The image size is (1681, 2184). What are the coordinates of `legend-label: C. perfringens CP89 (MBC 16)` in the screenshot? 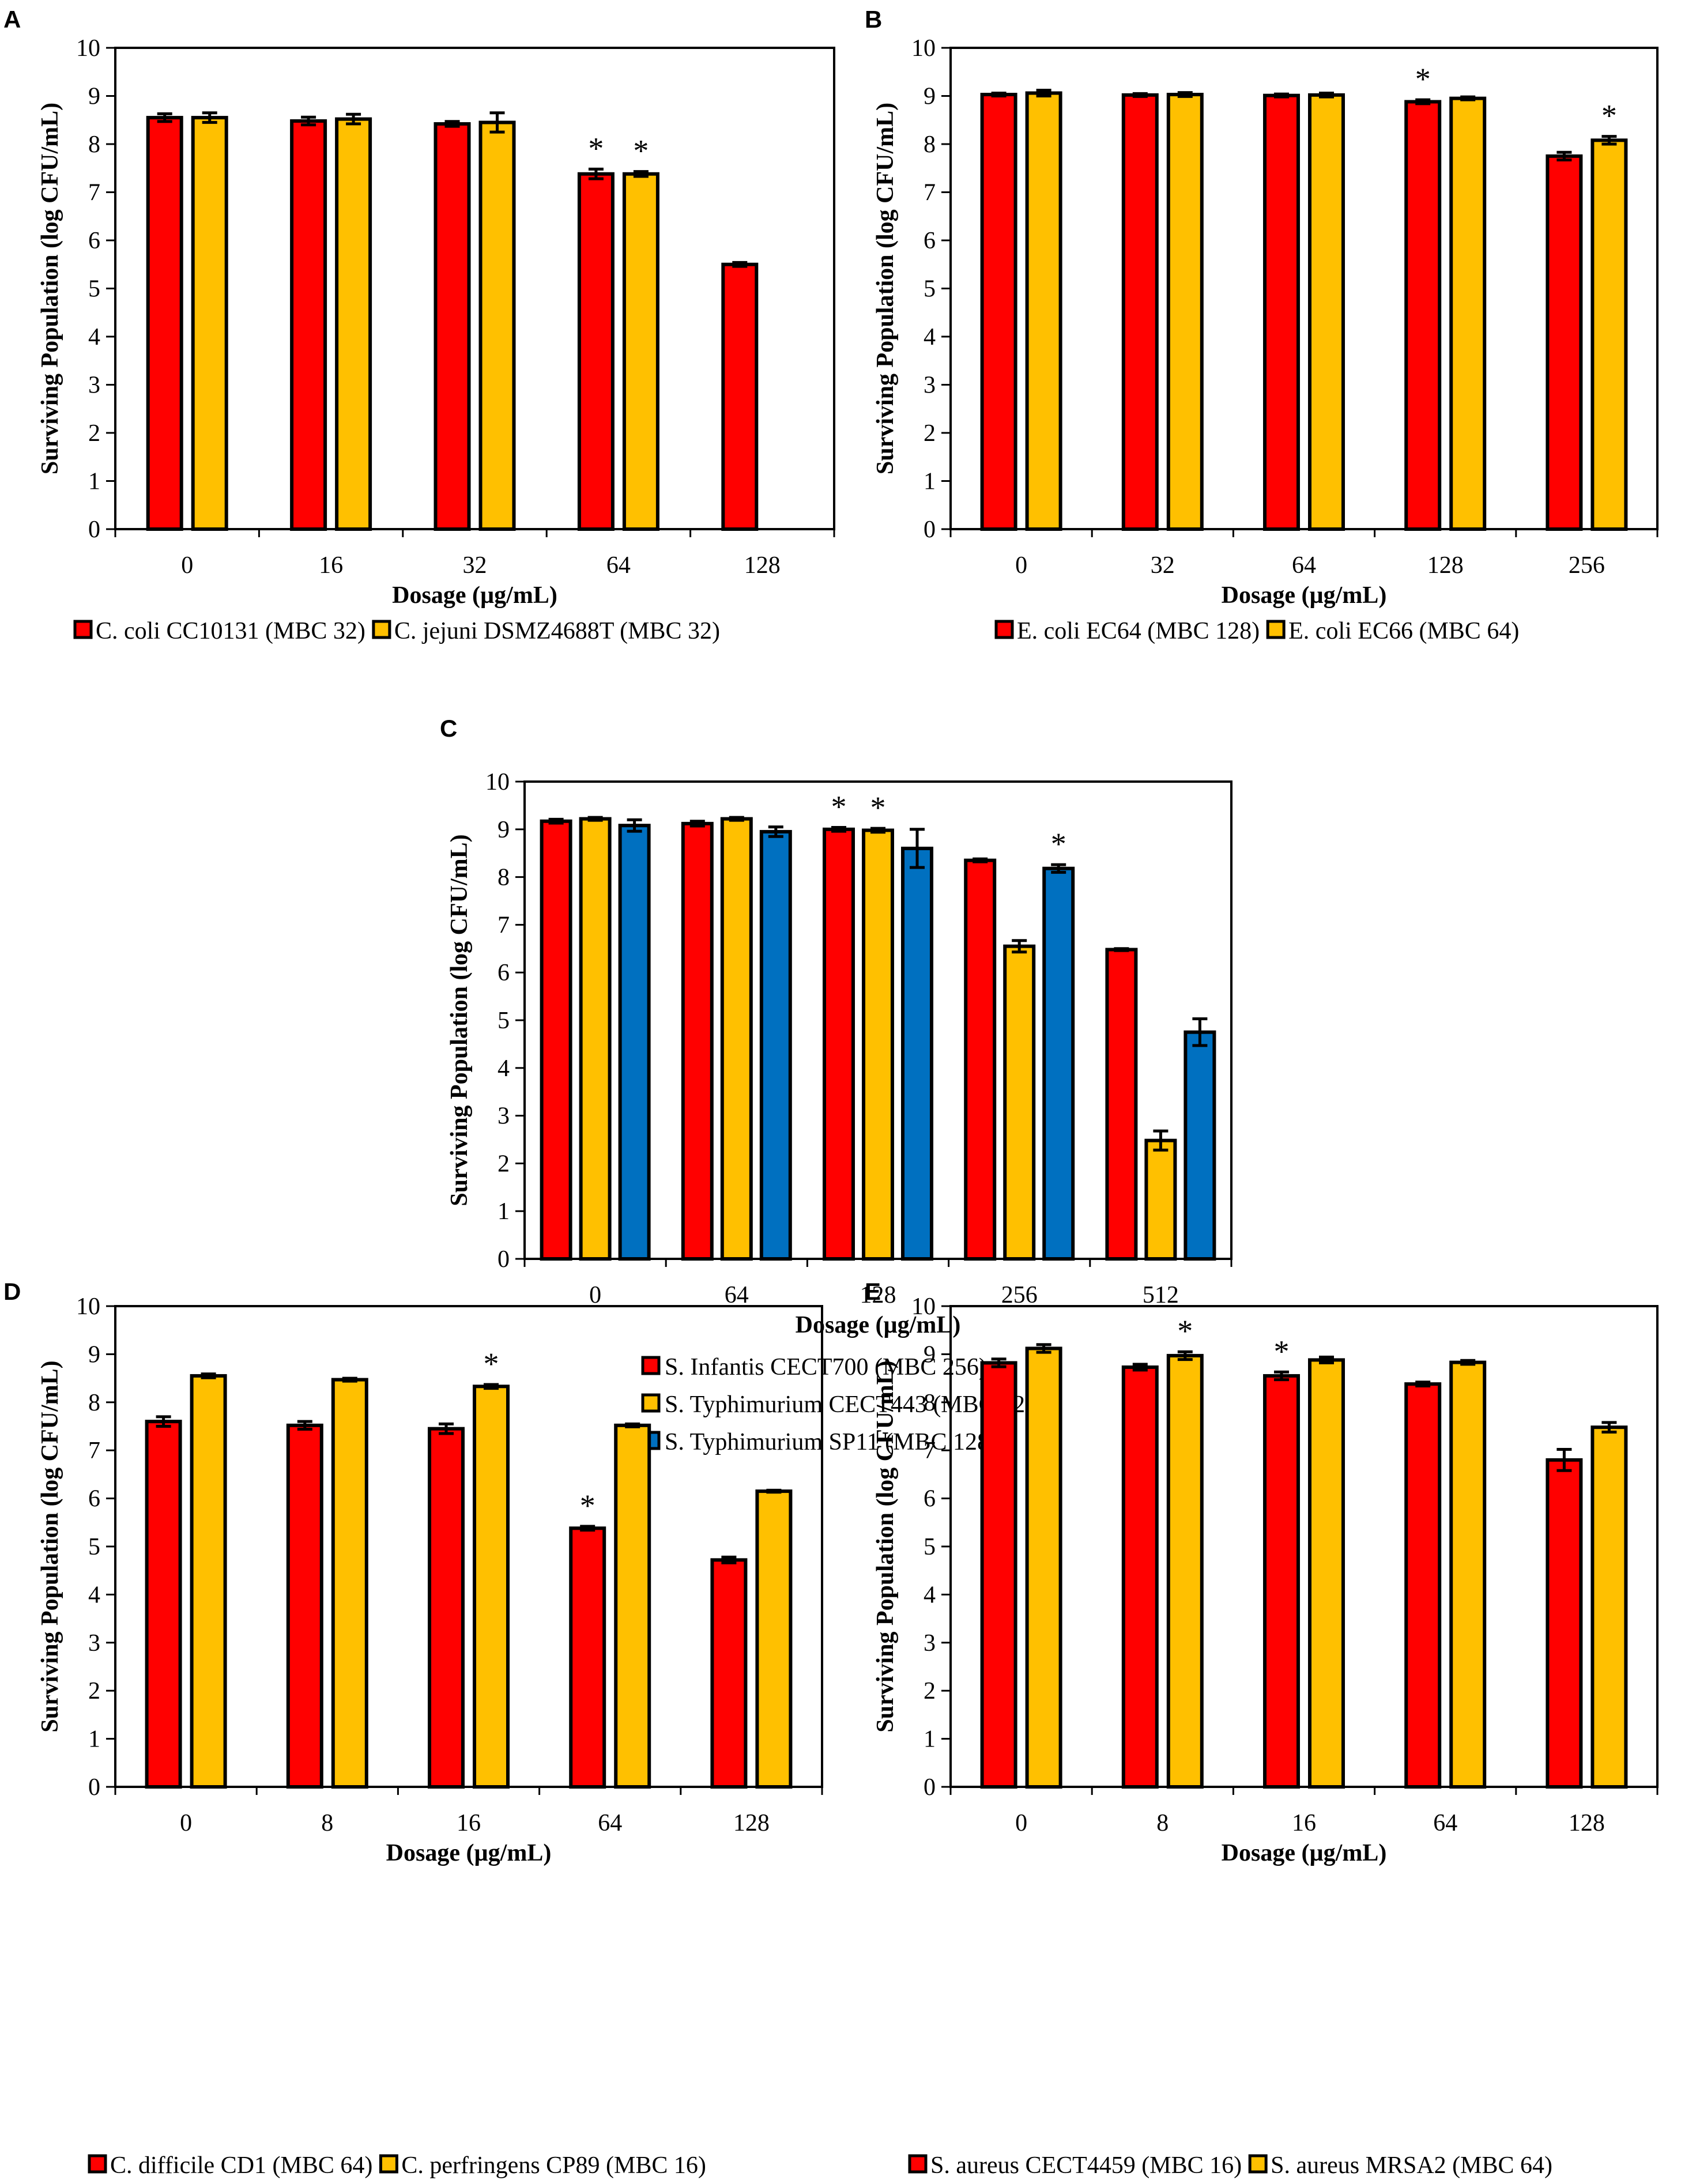 It's located at (553, 2165).